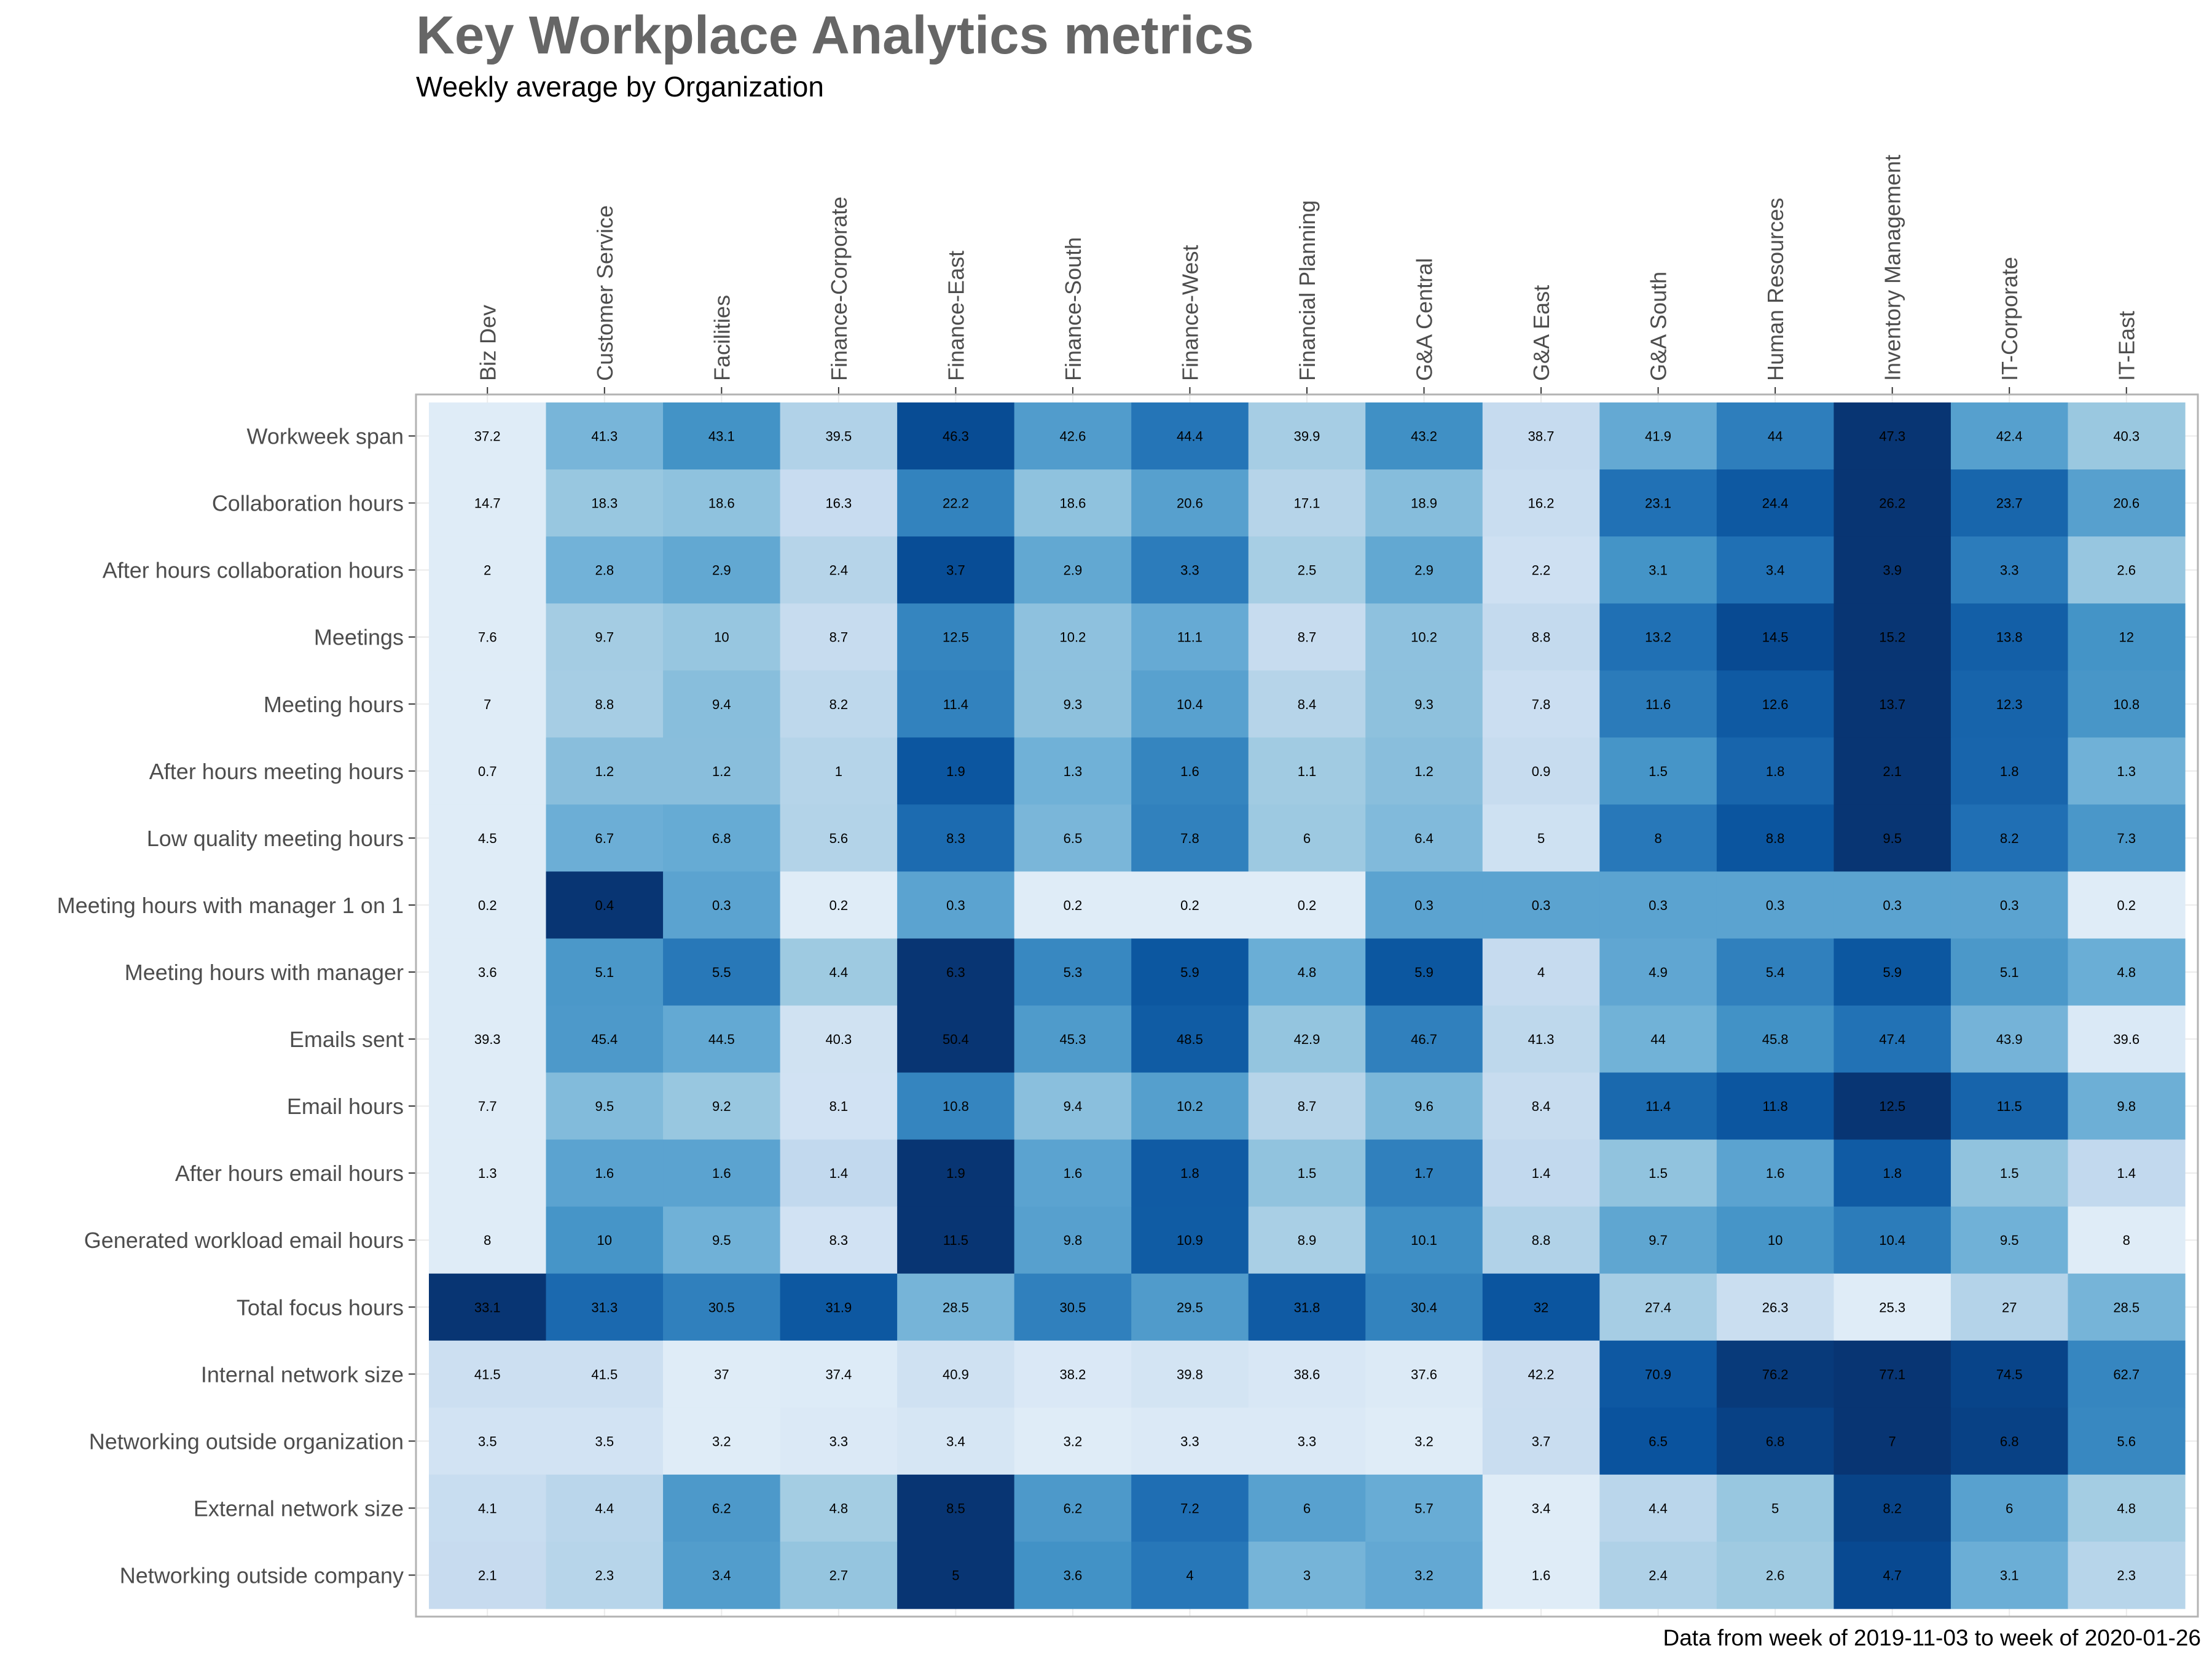 This screenshot has width=2212, height=1659. I want to click on cell-value-label: 25.3, so click(1892, 1307).